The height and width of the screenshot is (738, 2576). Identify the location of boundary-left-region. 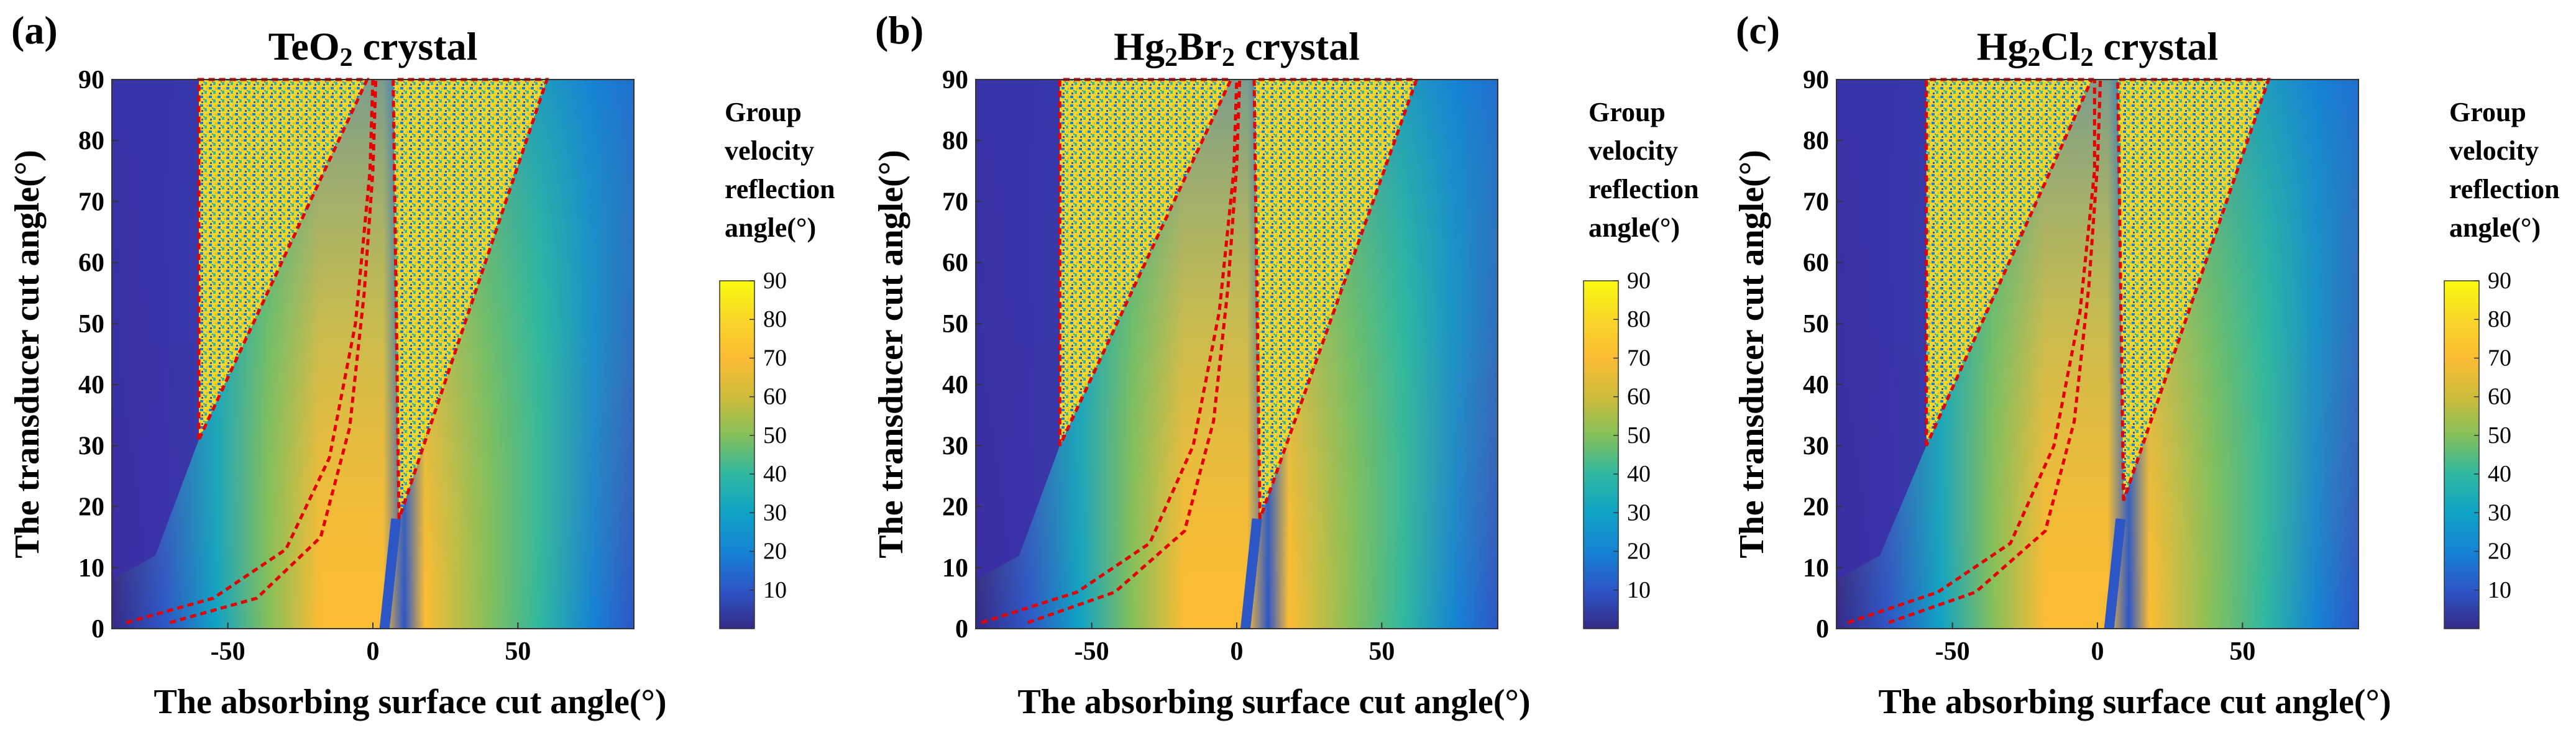
(1146, 262).